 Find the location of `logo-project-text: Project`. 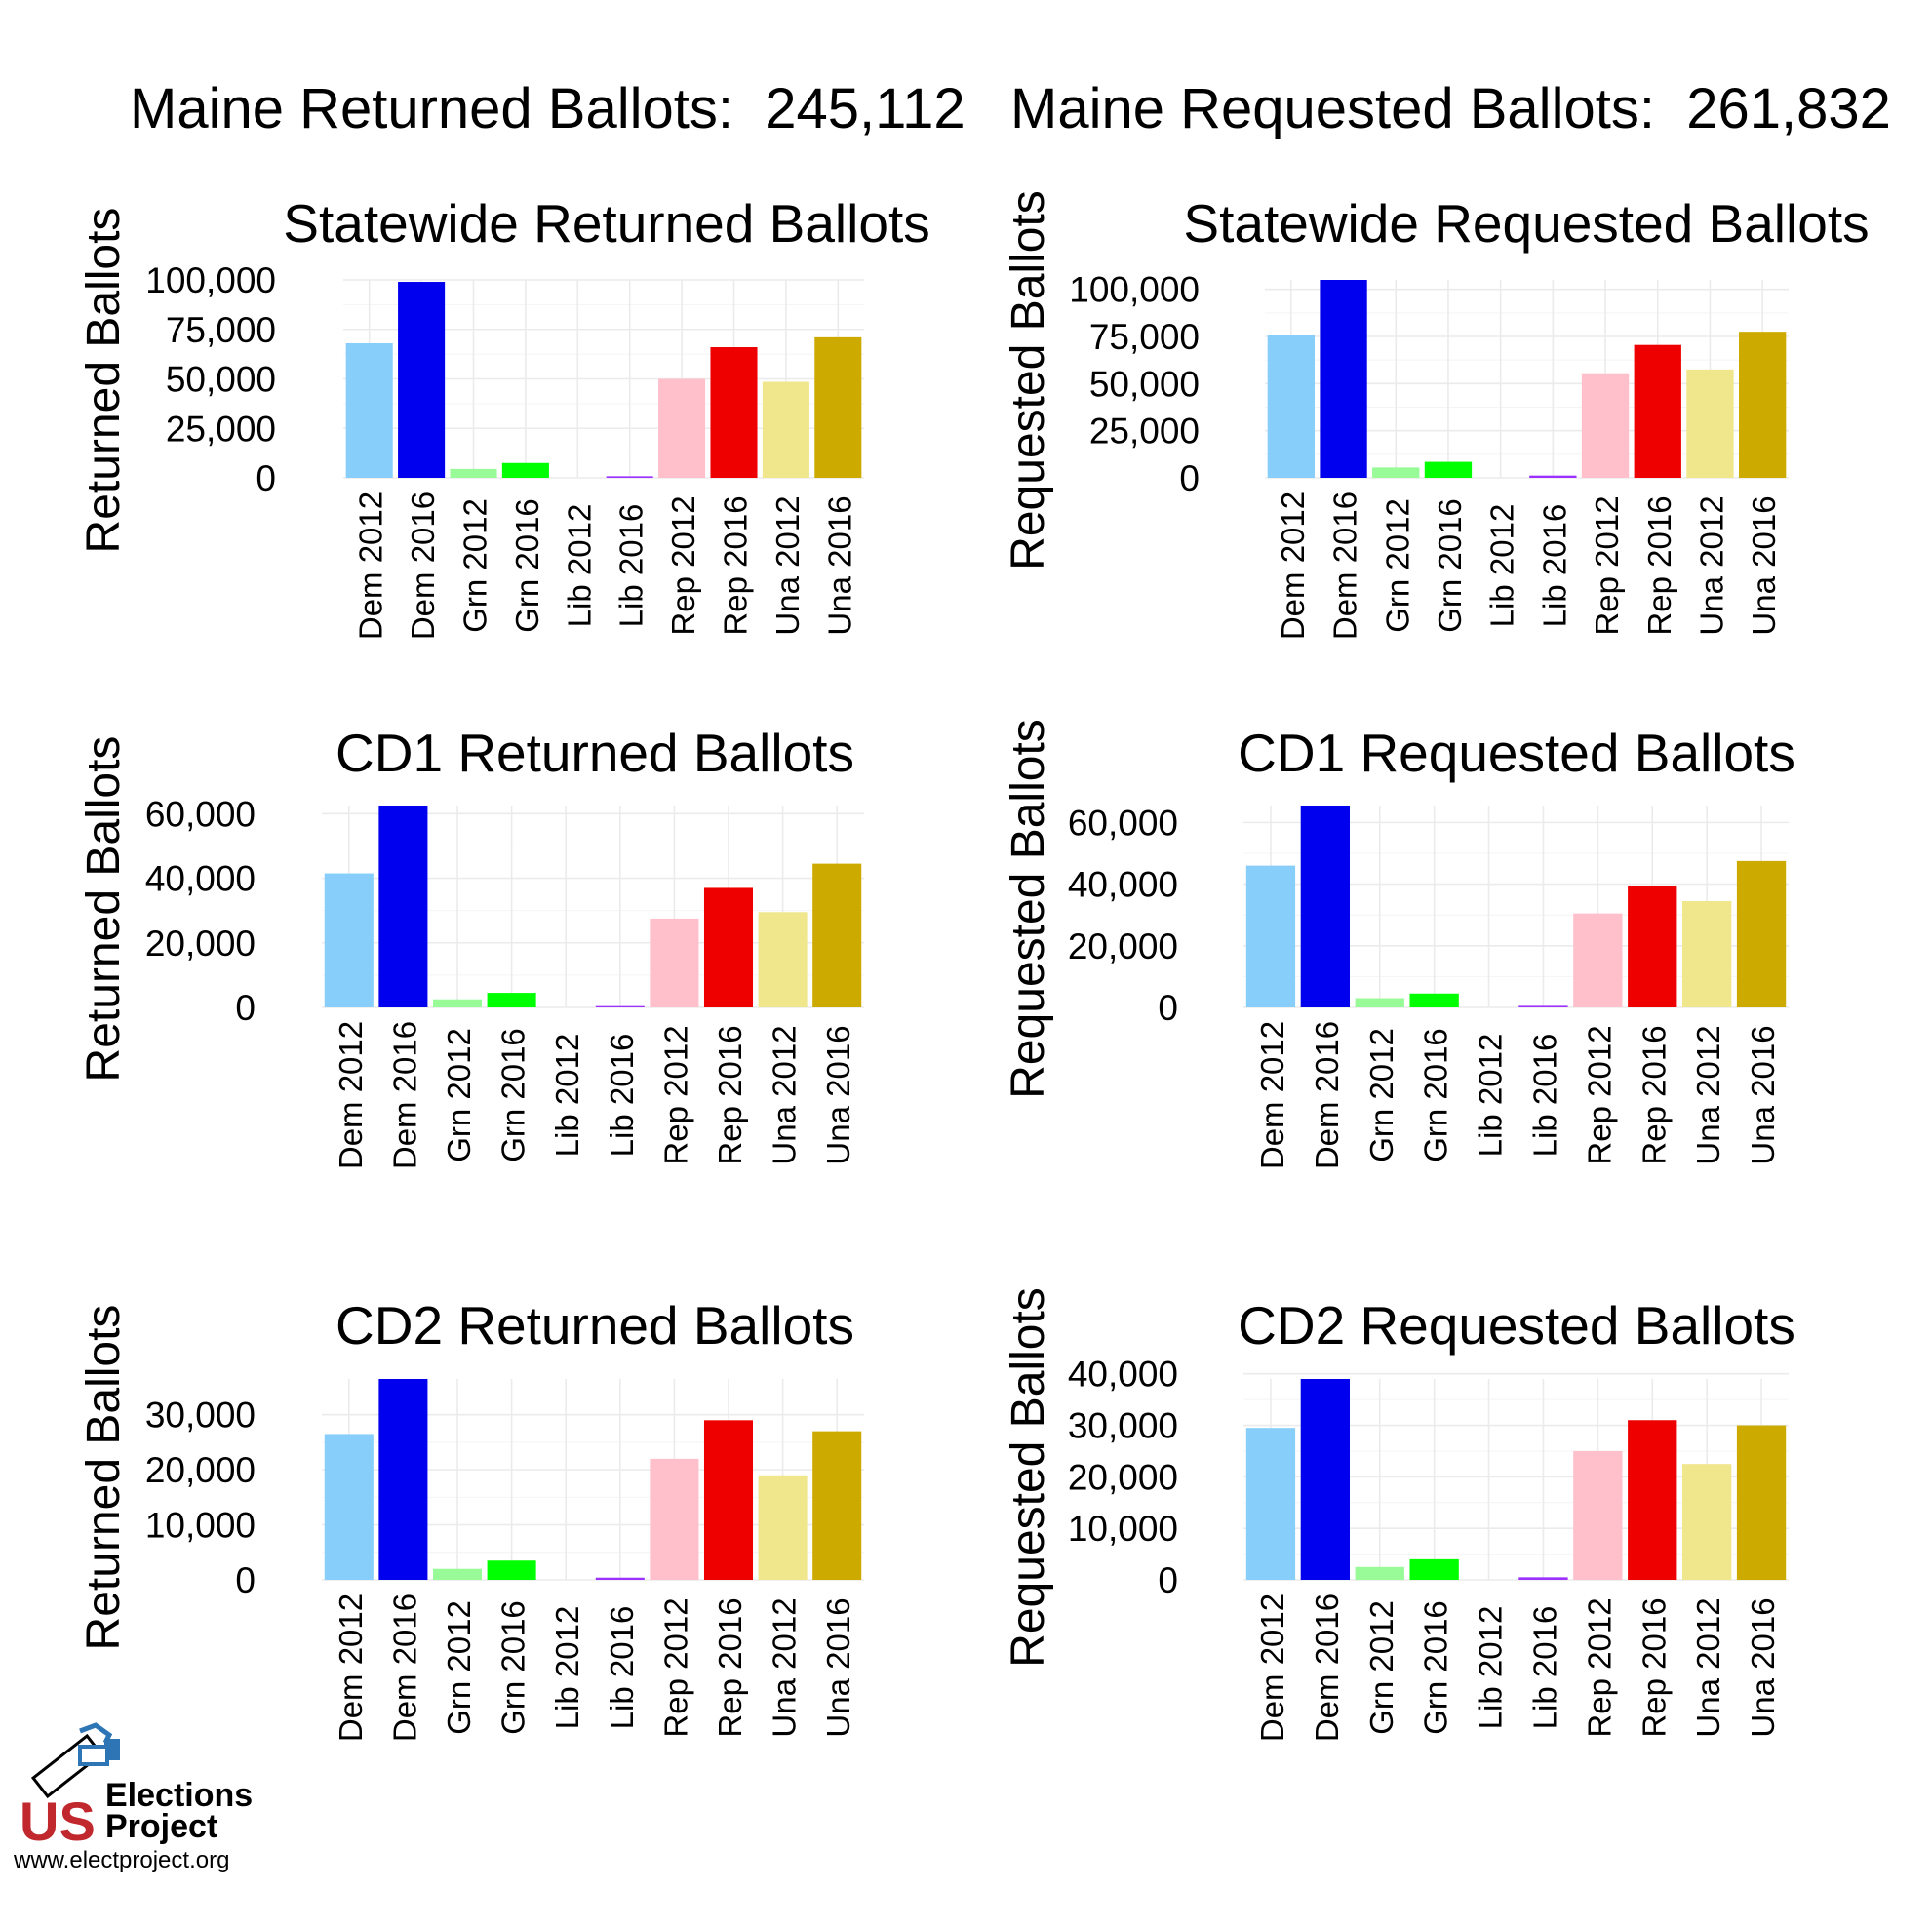

logo-project-text: Project is located at coordinates (161, 1826).